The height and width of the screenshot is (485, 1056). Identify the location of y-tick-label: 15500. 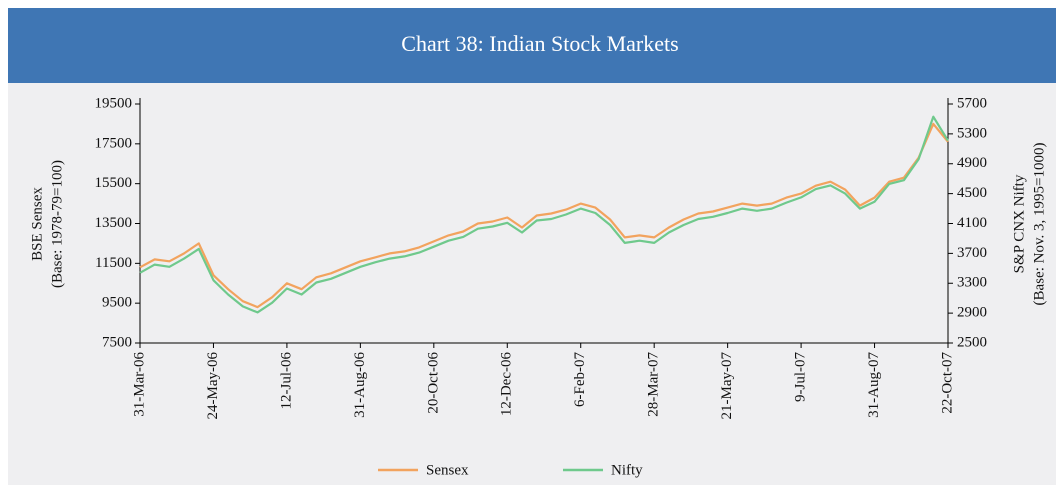
(114, 183).